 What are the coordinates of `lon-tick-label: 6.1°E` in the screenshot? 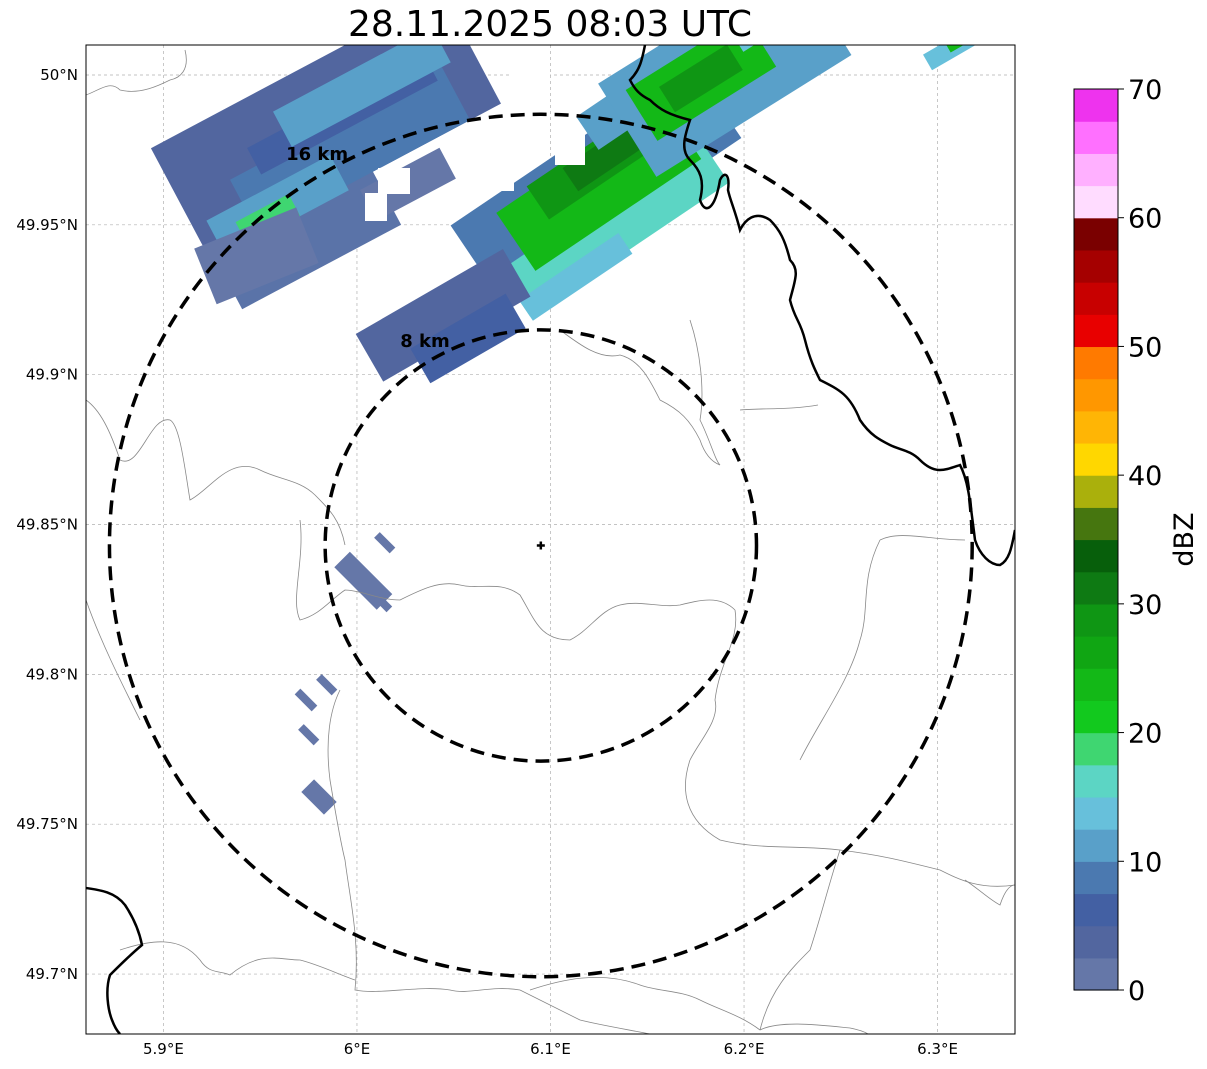 It's located at (550, 1049).